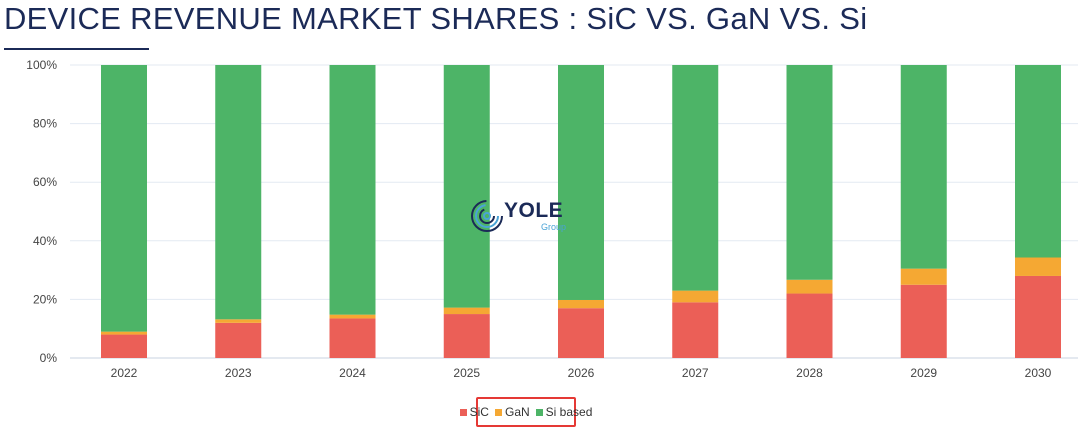 The width and height of the screenshot is (1080, 437). Describe the element at coordinates (479, 412) in the screenshot. I see `legend-label-sic: SiC` at that location.